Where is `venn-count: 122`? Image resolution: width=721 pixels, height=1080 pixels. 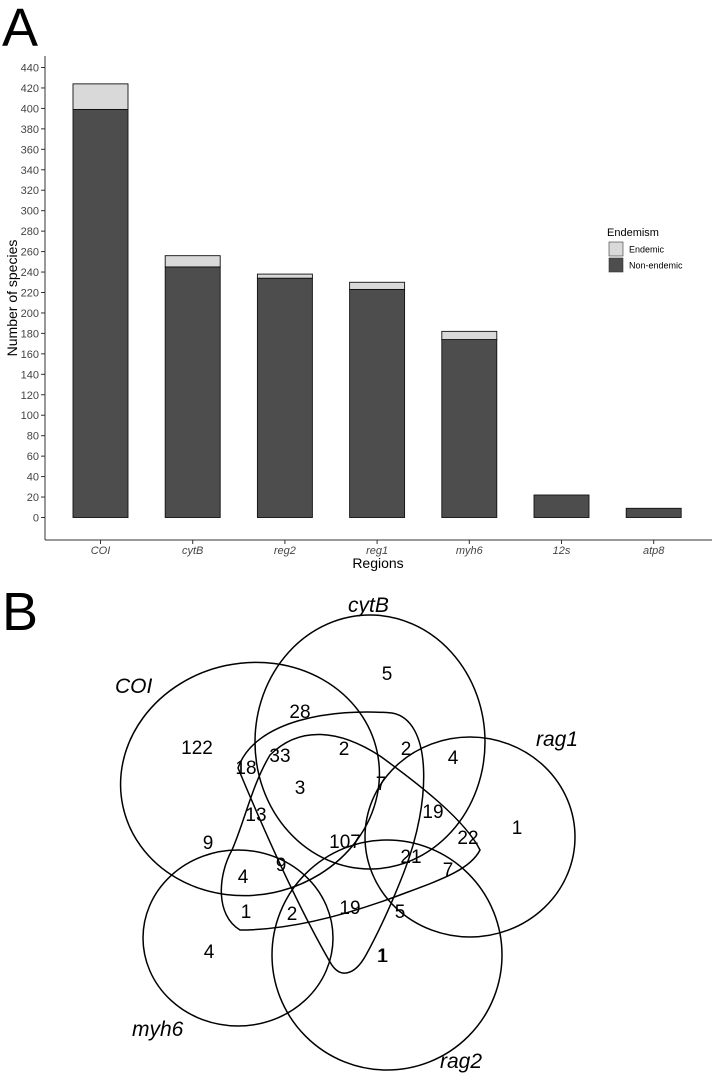
venn-count: 122 is located at coordinates (197, 748).